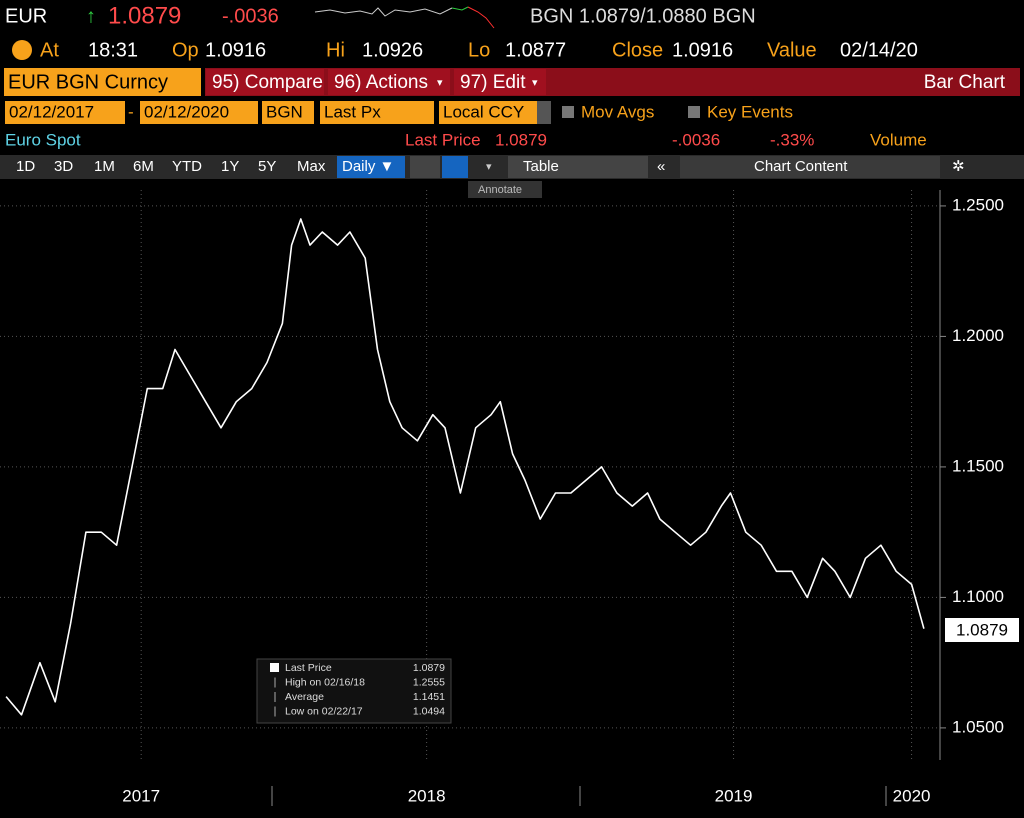 The image size is (1024, 818). What do you see at coordinates (481, 17) in the screenshot?
I see `sparkline-drop` at bounding box center [481, 17].